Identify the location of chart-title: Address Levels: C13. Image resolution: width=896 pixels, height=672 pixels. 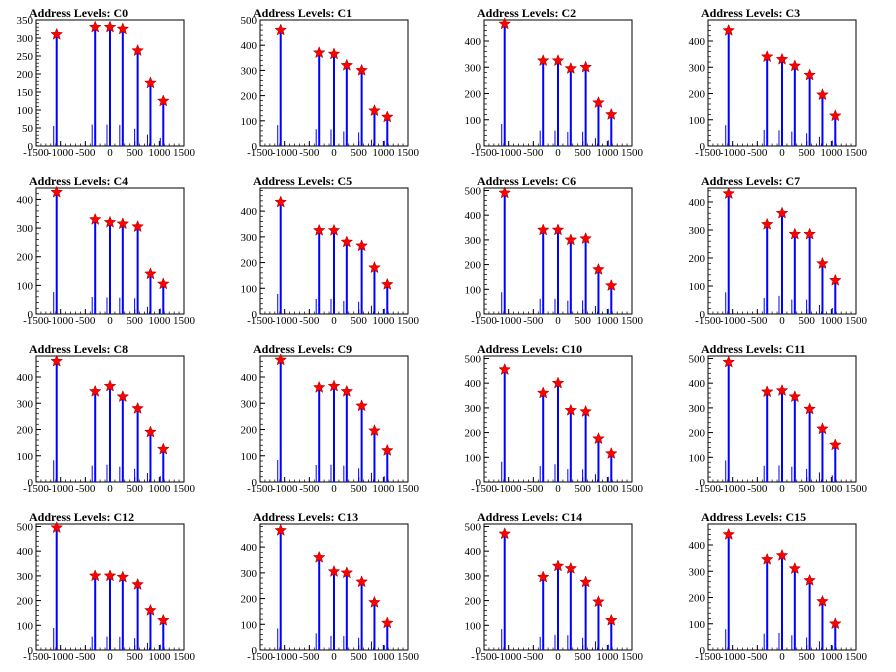
(305, 517).